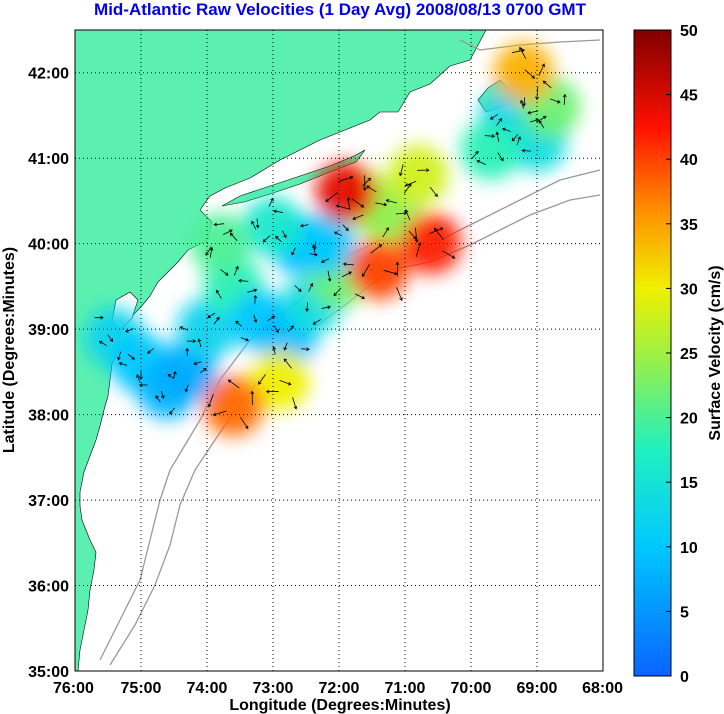  Describe the element at coordinates (48, 330) in the screenshot. I see `y-tick-label: 39:00` at that location.